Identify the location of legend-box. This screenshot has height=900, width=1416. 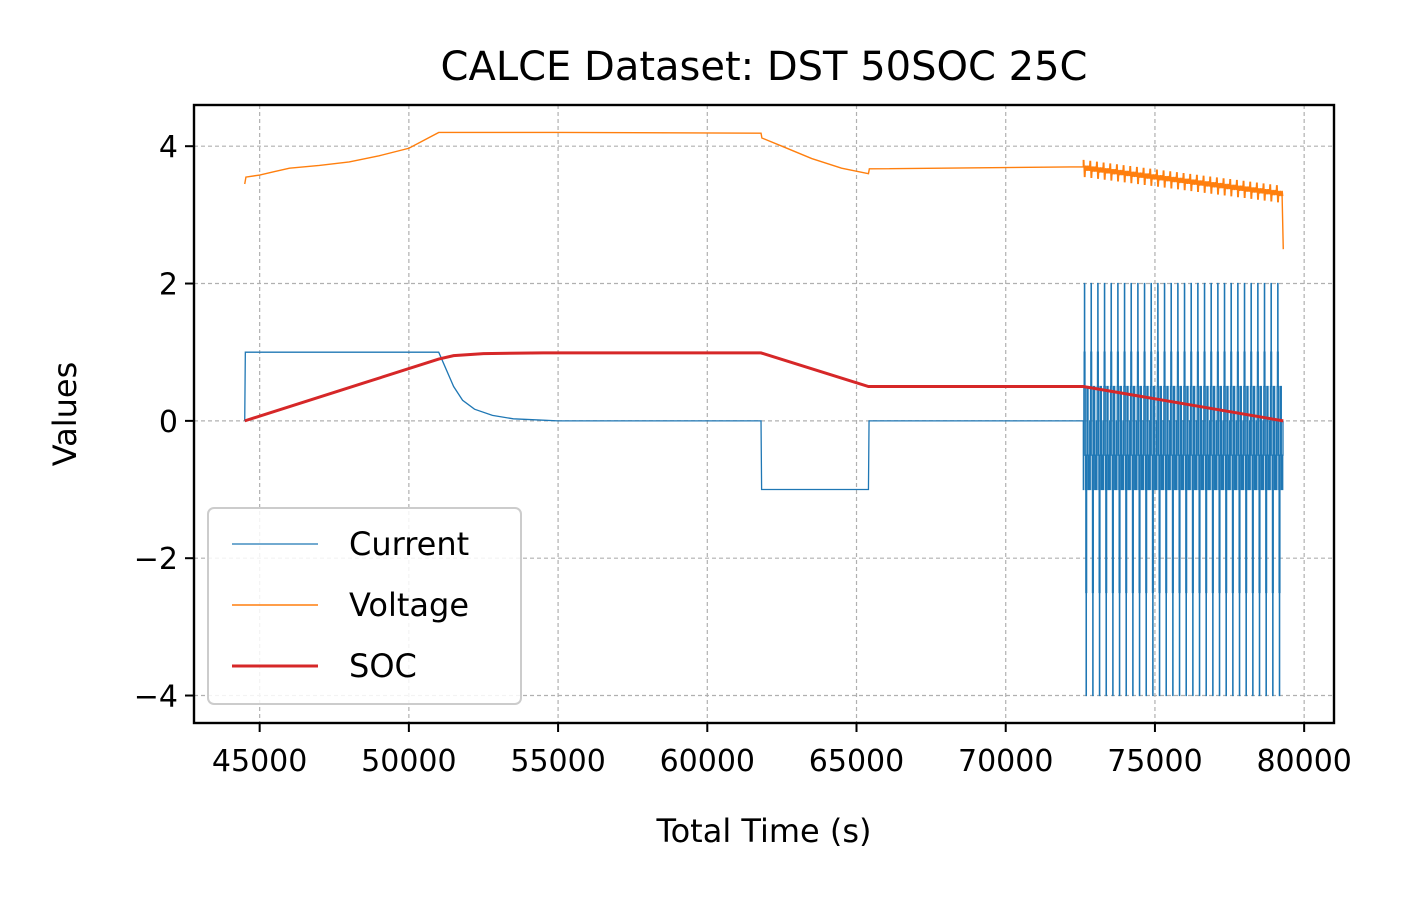
(364, 606).